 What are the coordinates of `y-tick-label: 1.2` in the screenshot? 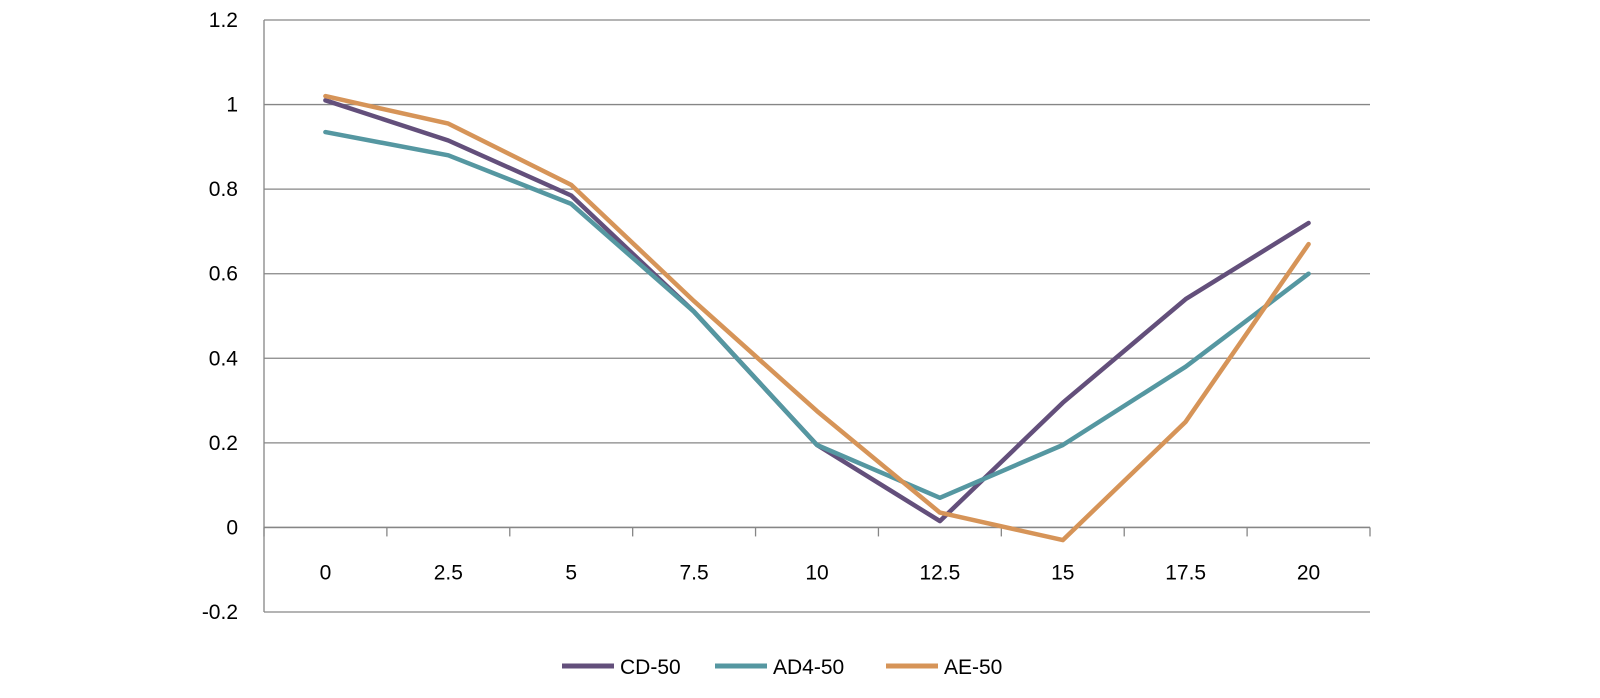 It's located at (223, 20).